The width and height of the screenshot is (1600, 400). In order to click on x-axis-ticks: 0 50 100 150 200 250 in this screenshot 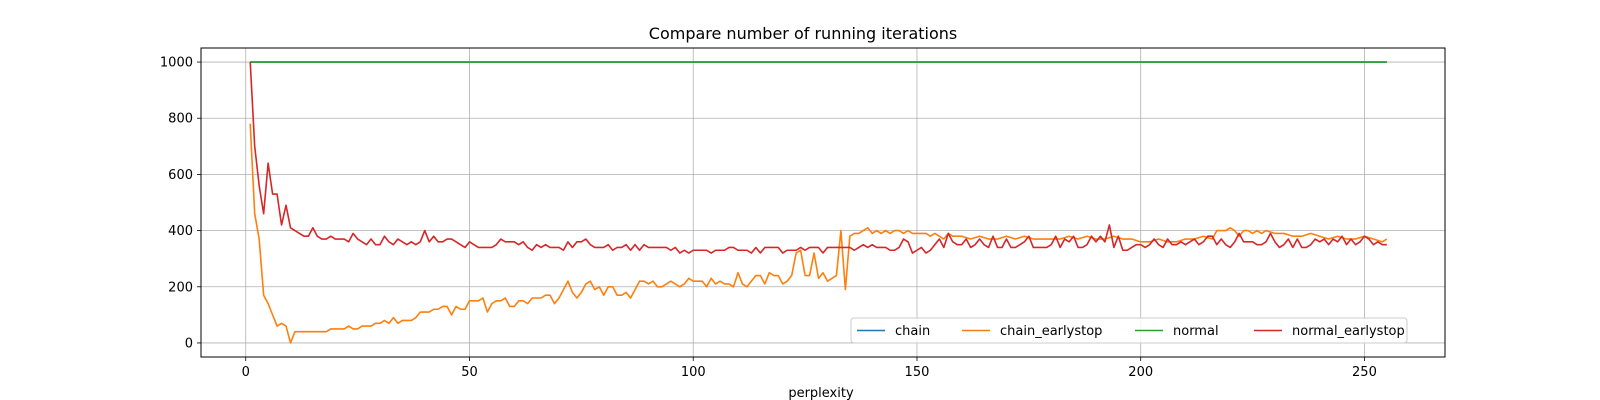, I will do `click(809, 368)`.